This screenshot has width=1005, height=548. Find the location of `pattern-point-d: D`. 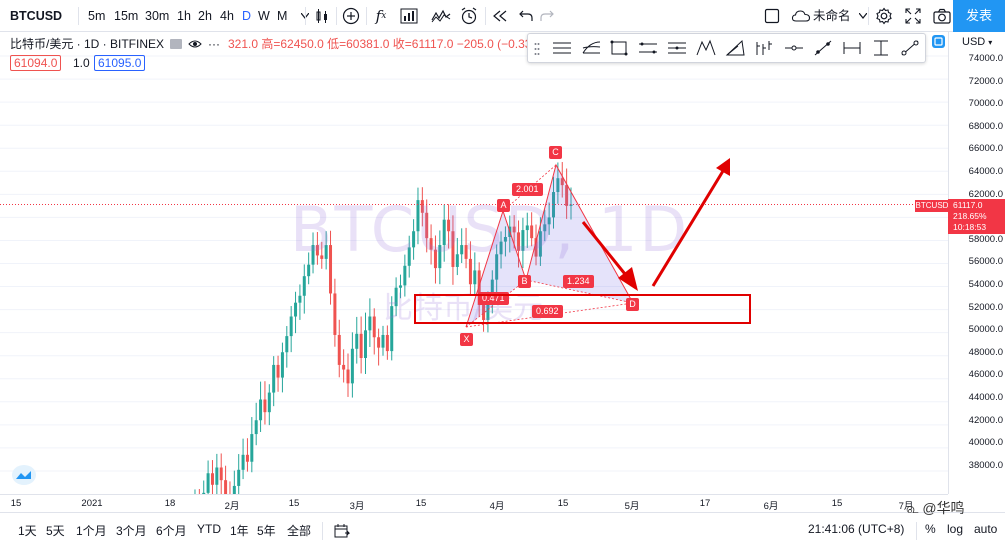

pattern-point-d: D is located at coordinates (632, 304).